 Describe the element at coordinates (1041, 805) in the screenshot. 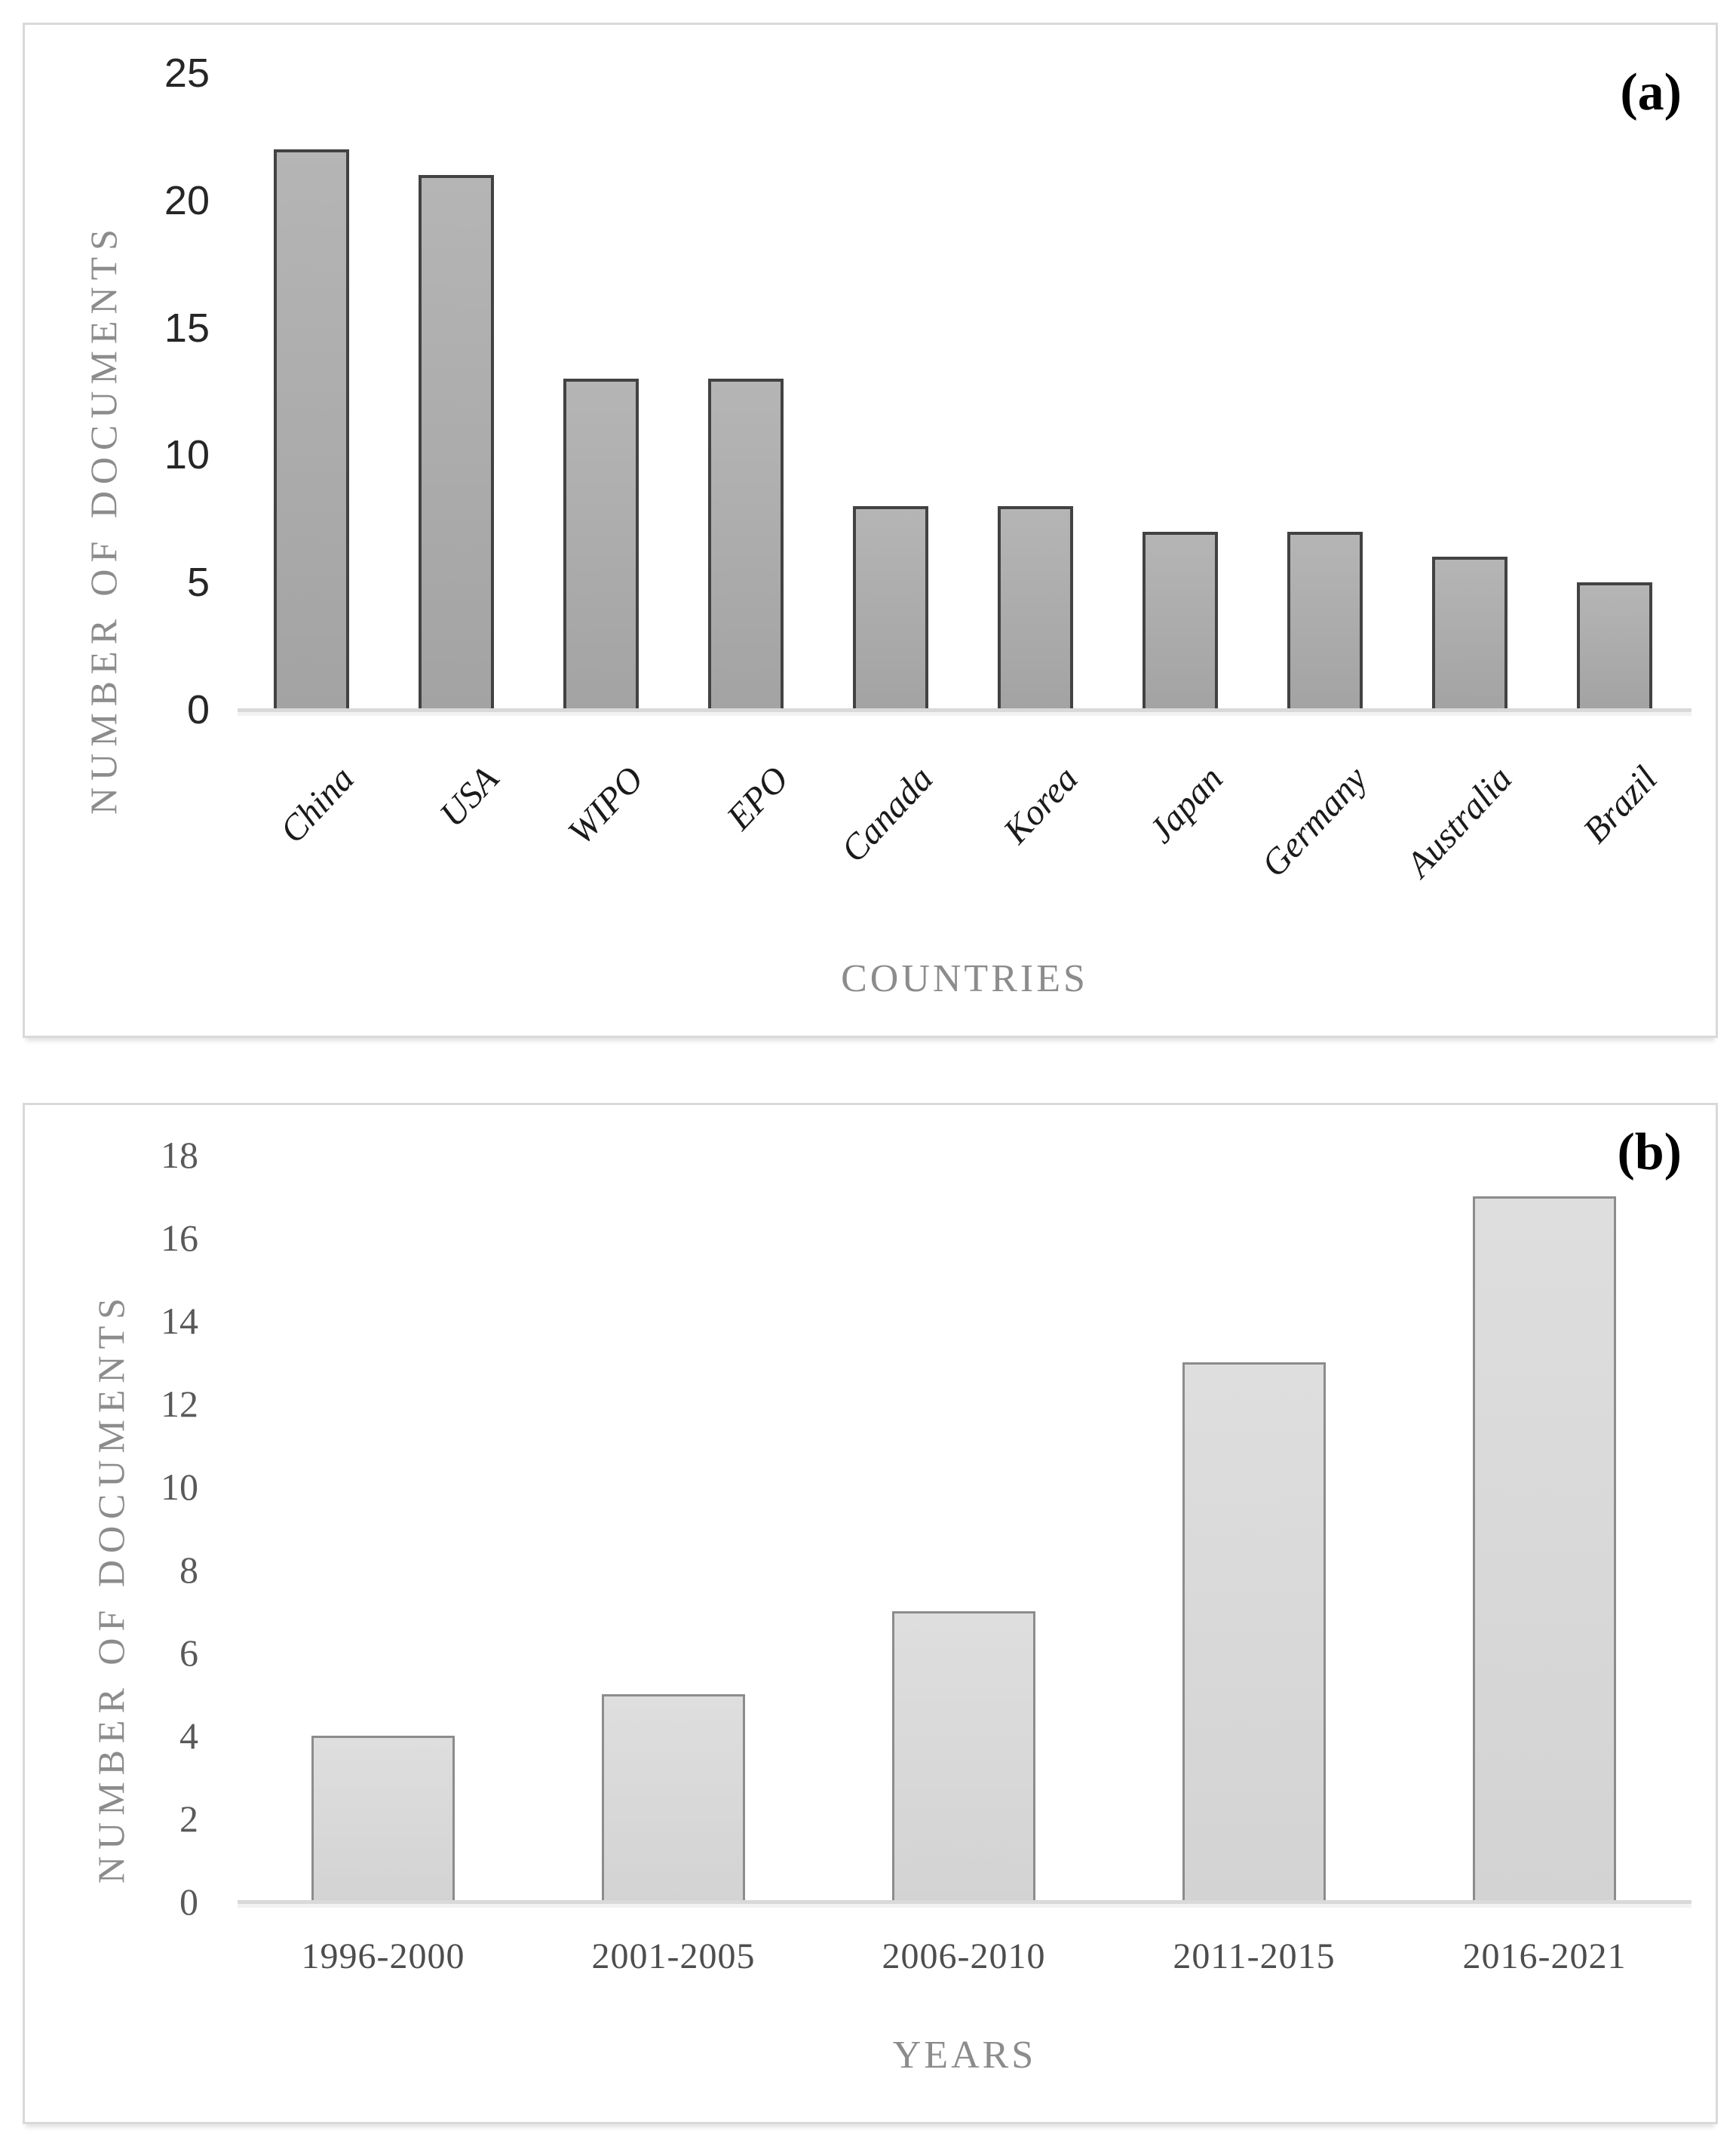

I see `x-tick-label: Korea` at that location.